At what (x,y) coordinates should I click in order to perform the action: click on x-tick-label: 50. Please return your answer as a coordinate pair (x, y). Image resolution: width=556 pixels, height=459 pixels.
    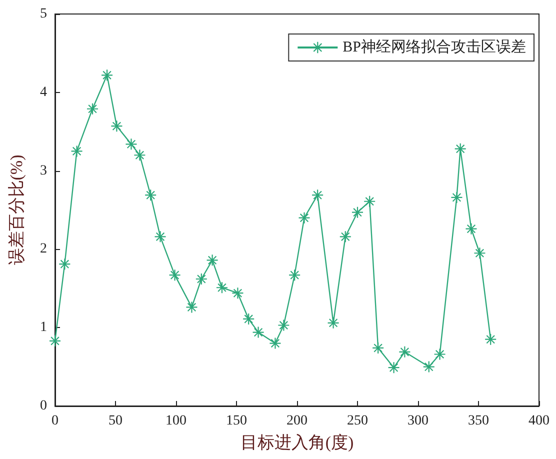
    Looking at the image, I should click on (115, 421).